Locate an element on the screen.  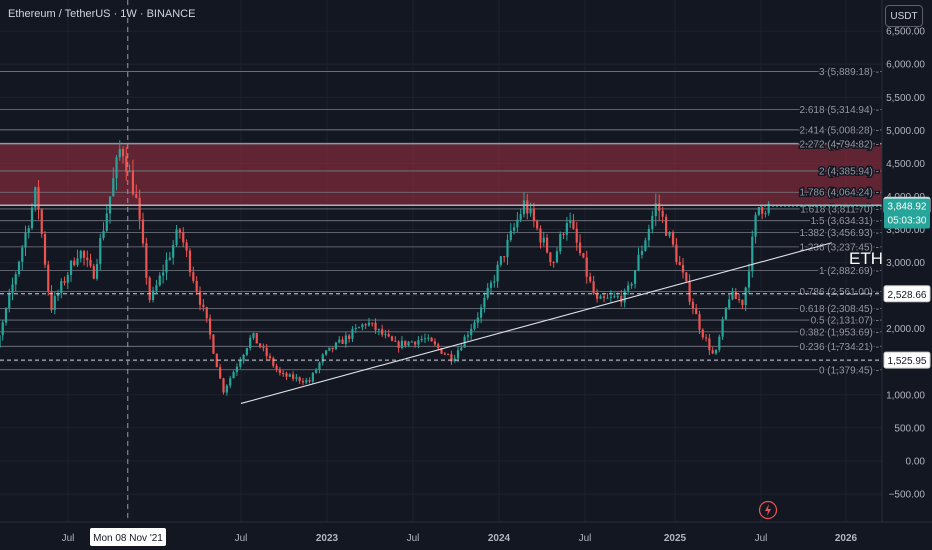
fib-level-label: 0 (1,379.45) - is located at coordinates (849, 370).